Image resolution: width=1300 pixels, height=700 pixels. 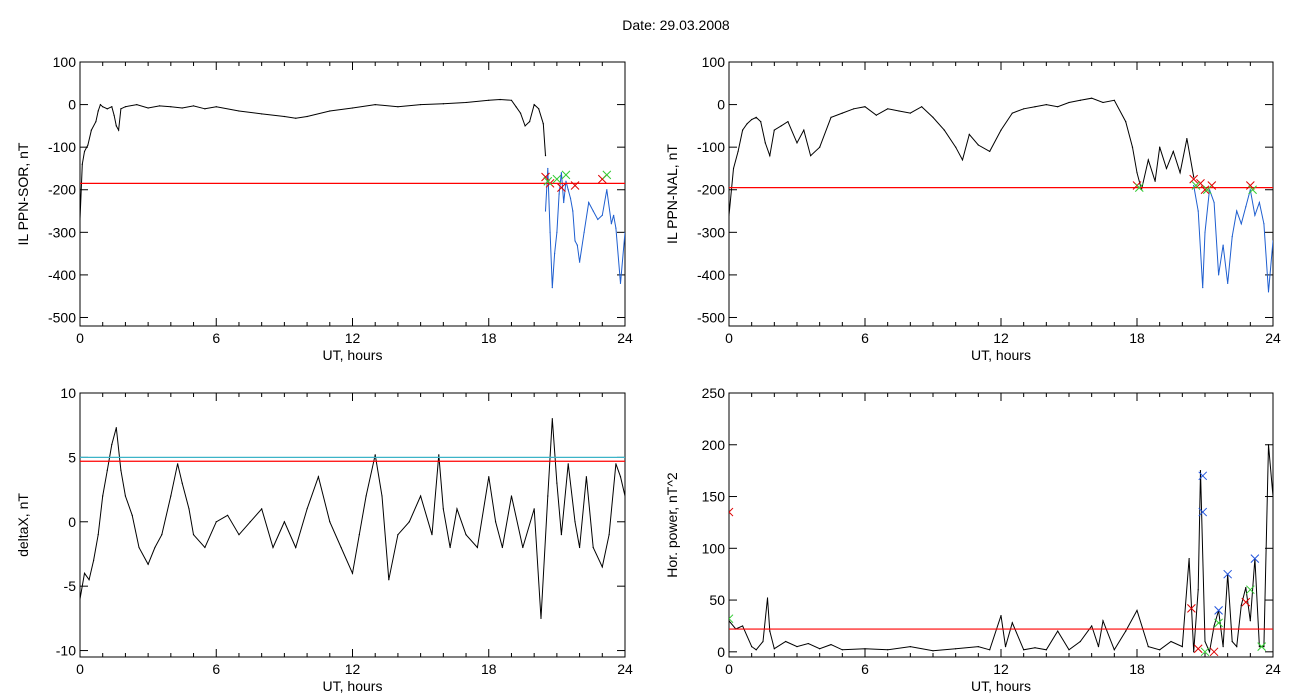 I want to click on y-tick-label: -10, so click(x=66, y=651).